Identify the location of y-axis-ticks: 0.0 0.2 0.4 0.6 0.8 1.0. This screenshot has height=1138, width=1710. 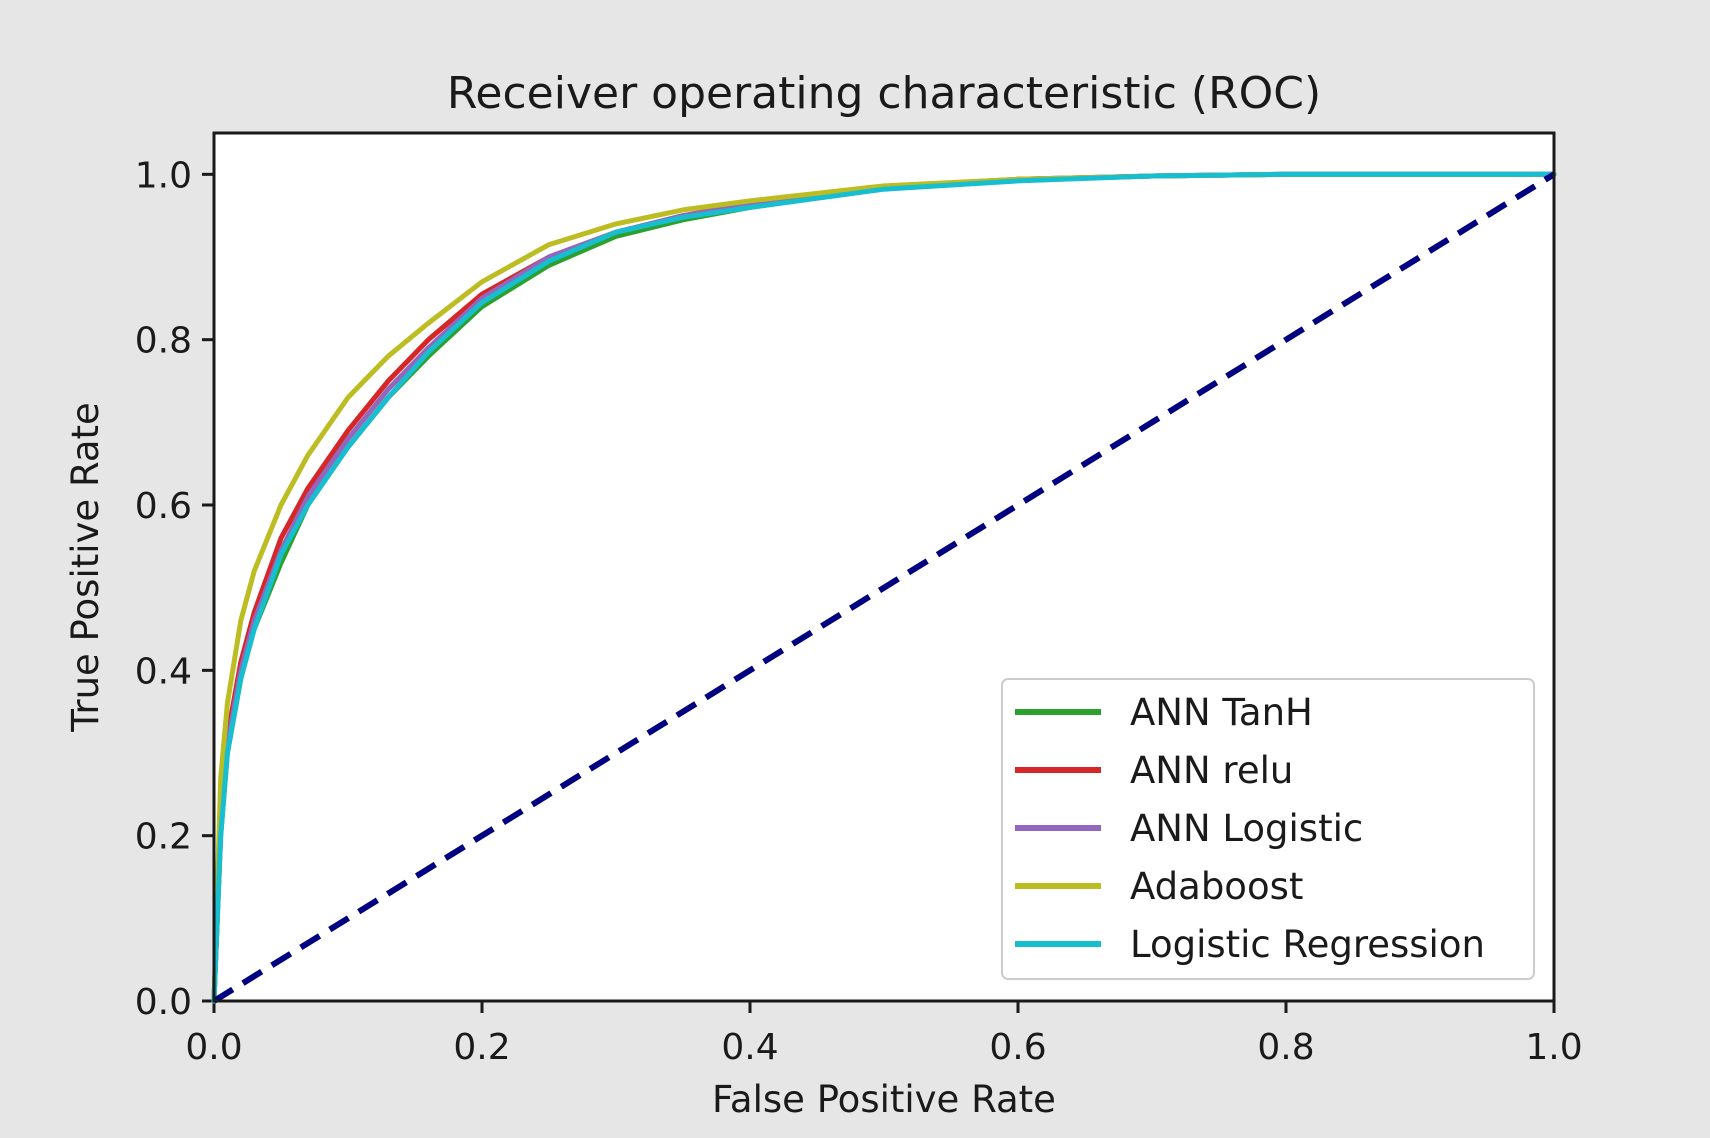
(174, 589).